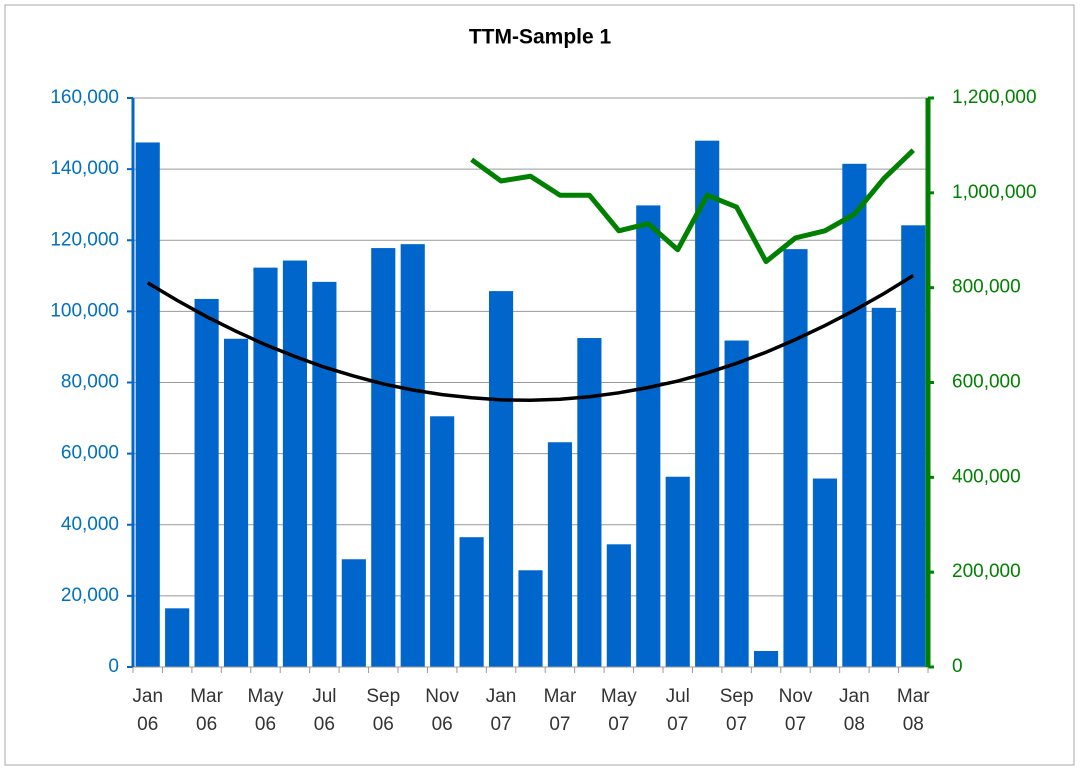  Describe the element at coordinates (994, 192) in the screenshot. I see `y2-tick-label: 1,000,000` at that location.